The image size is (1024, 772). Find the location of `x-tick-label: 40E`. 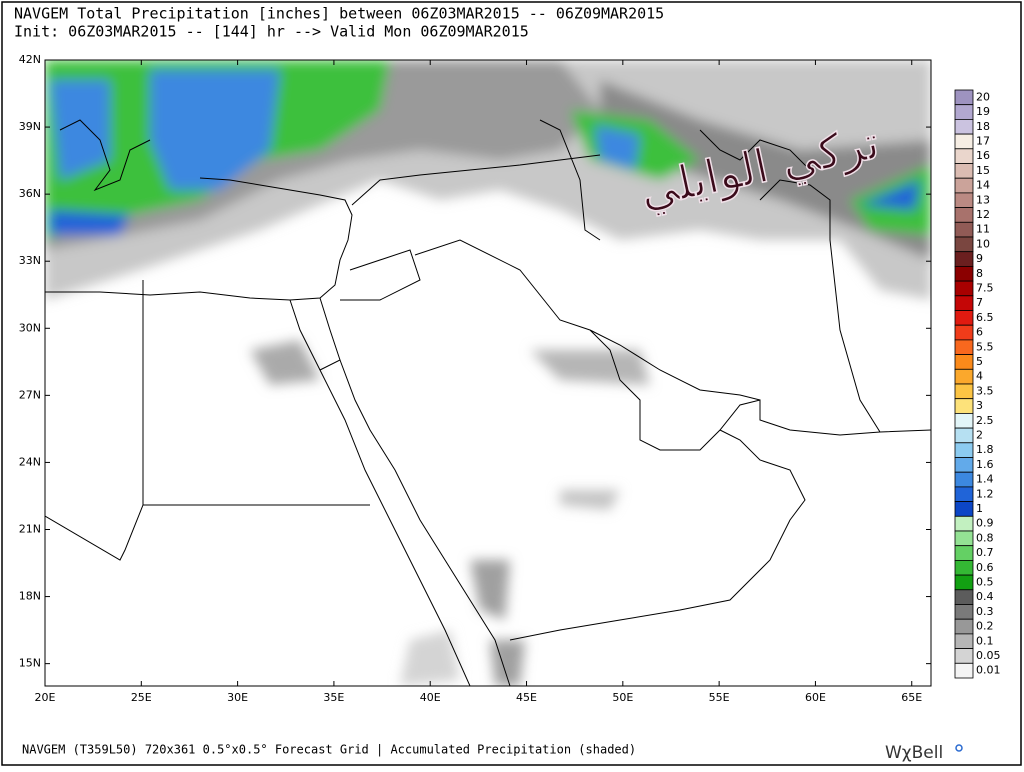

x-tick-label: 40E is located at coordinates (430, 697).